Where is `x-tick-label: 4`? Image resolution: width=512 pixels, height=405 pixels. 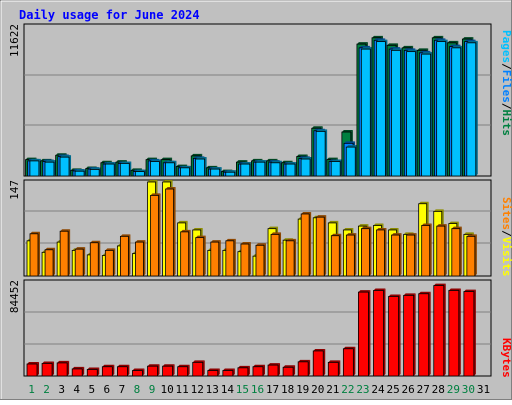 x-tick-label: 4 is located at coordinates (76, 389).